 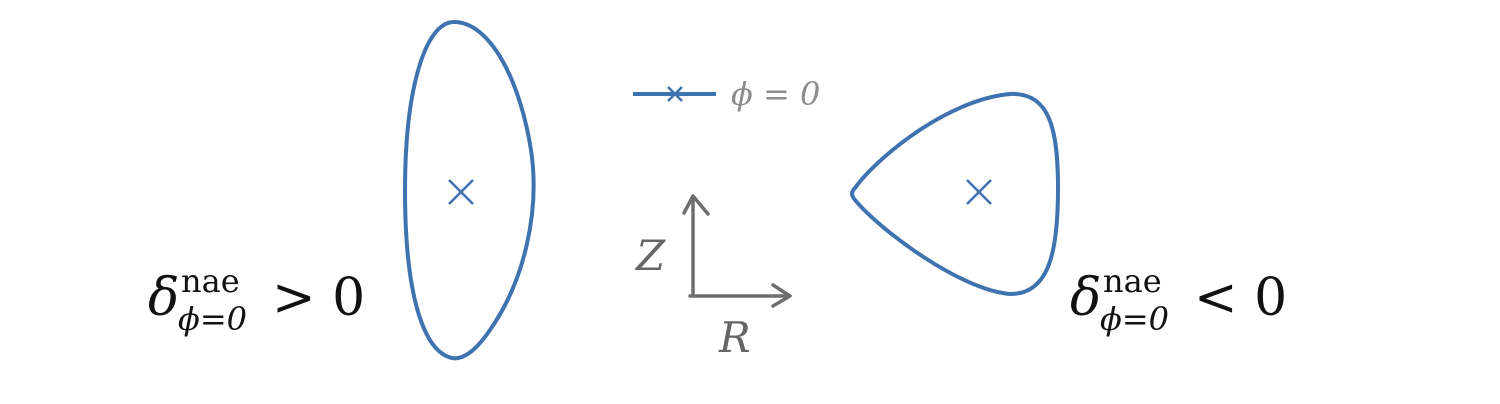 What do you see at coordinates (737, 251) in the screenshot?
I see `coordinate-axes` at bounding box center [737, 251].